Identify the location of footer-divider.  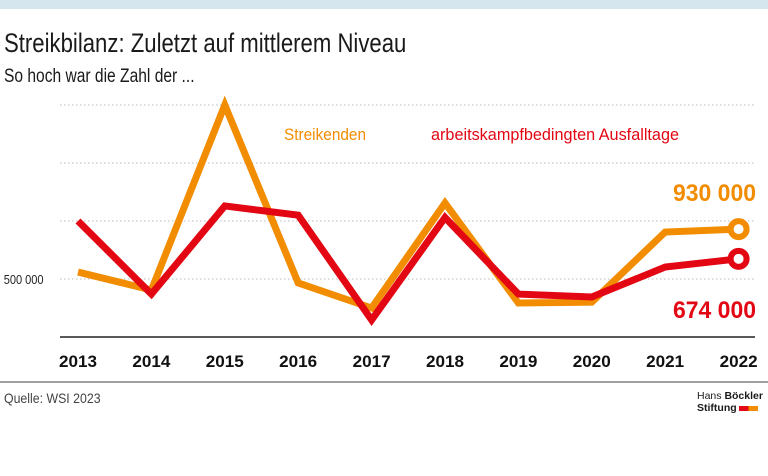
(384, 382).